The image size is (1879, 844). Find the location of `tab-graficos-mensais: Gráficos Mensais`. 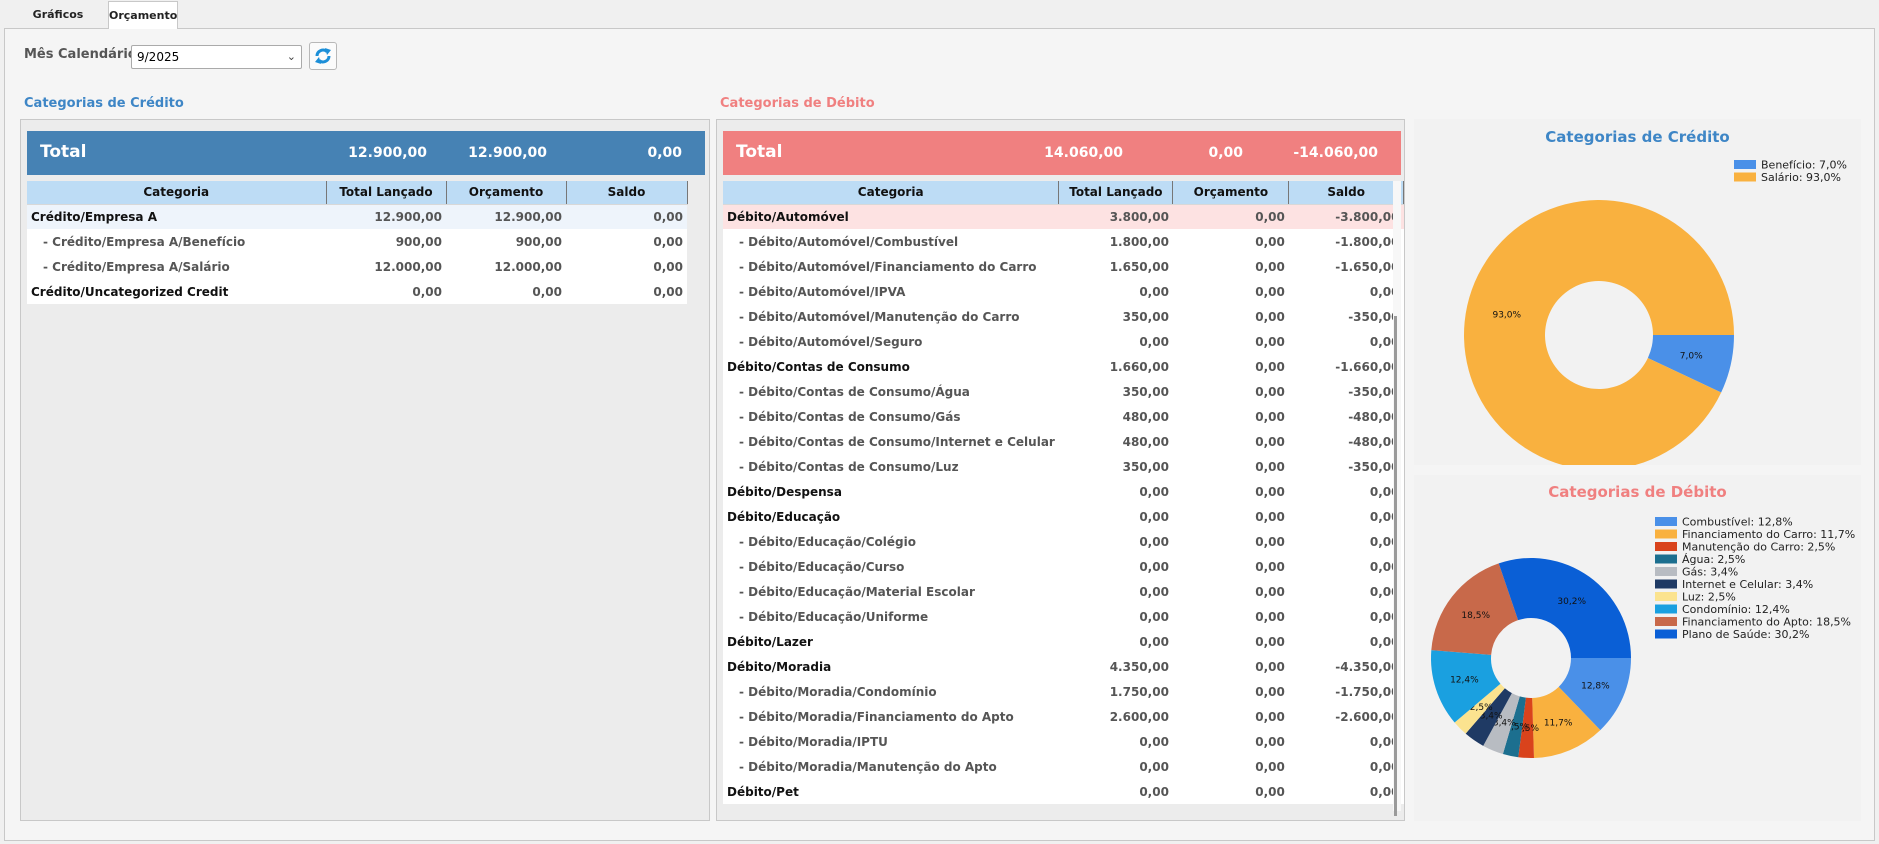

tab-graficos-mensais: Gráficos Mensais is located at coordinates (58, 25).